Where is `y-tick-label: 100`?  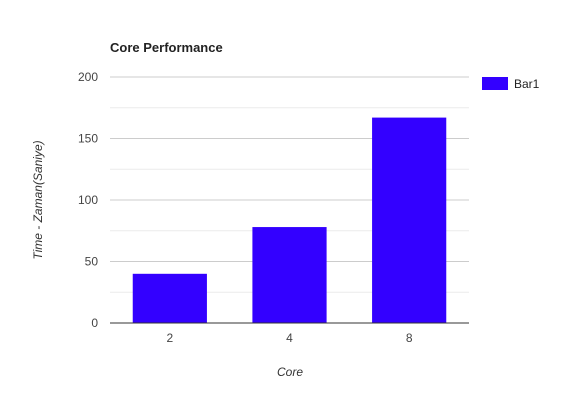 y-tick-label: 100 is located at coordinates (88, 200).